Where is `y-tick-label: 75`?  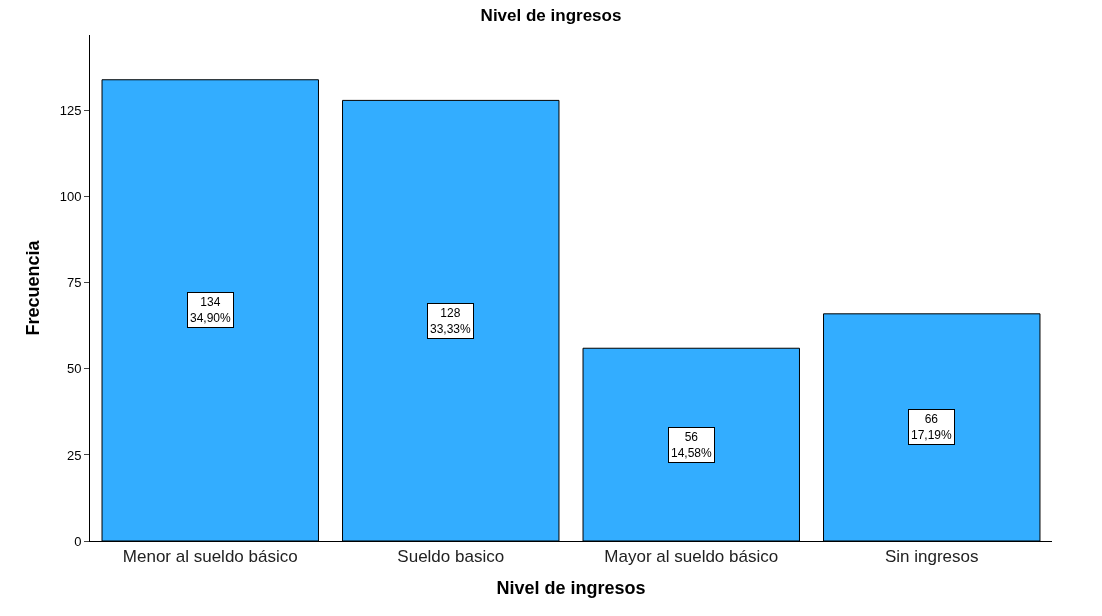 y-tick-label: 75 is located at coordinates (74, 283).